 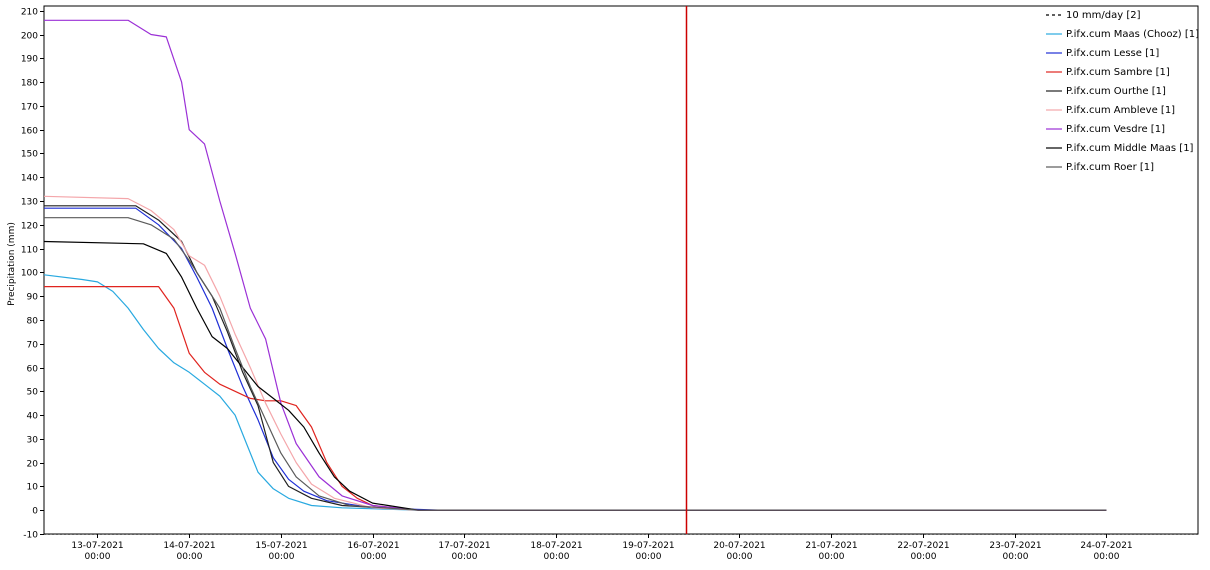 I want to click on legend-label-5: P.ifx.cum Ambleve [1], so click(x=1120, y=110).